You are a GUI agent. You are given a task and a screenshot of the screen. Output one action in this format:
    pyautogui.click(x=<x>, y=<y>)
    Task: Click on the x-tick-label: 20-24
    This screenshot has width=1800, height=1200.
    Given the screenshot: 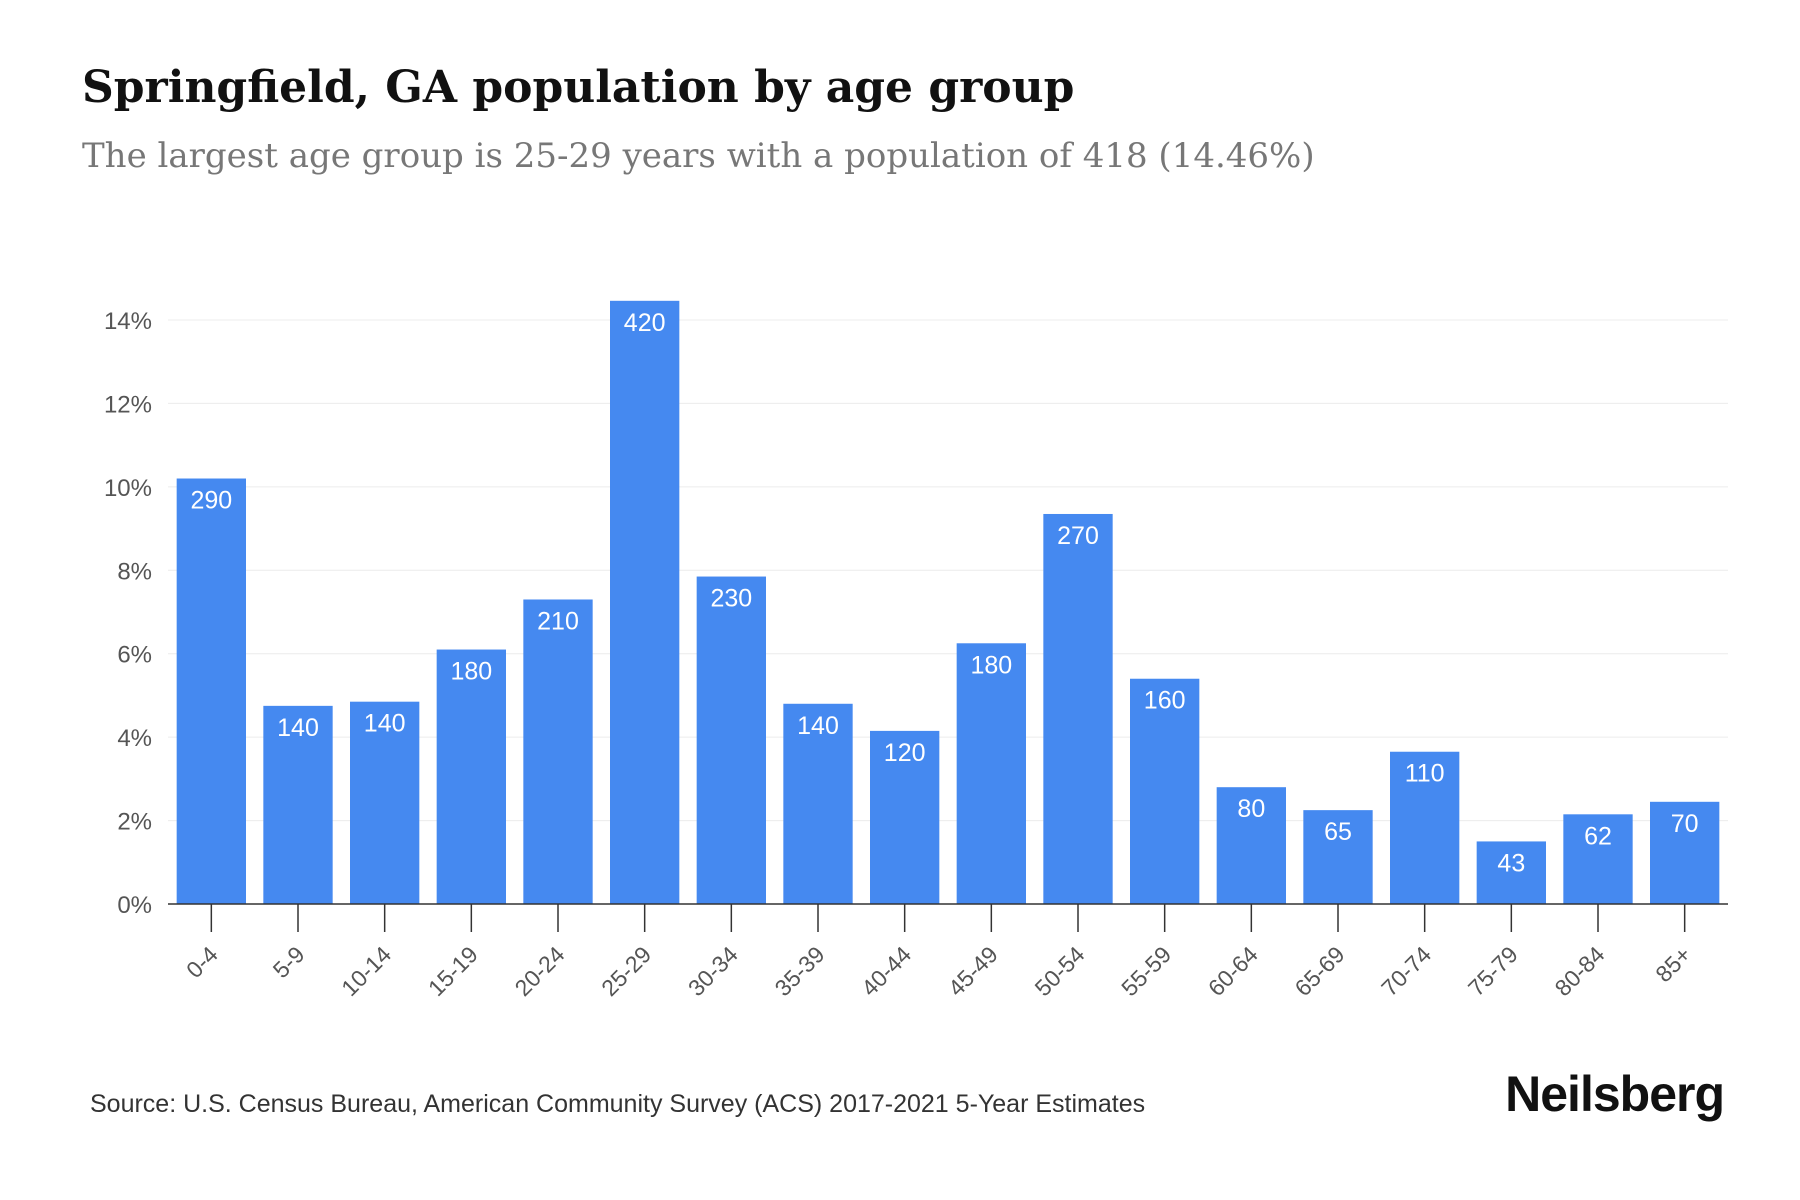 What is the action you would take?
    pyautogui.click(x=540, y=971)
    